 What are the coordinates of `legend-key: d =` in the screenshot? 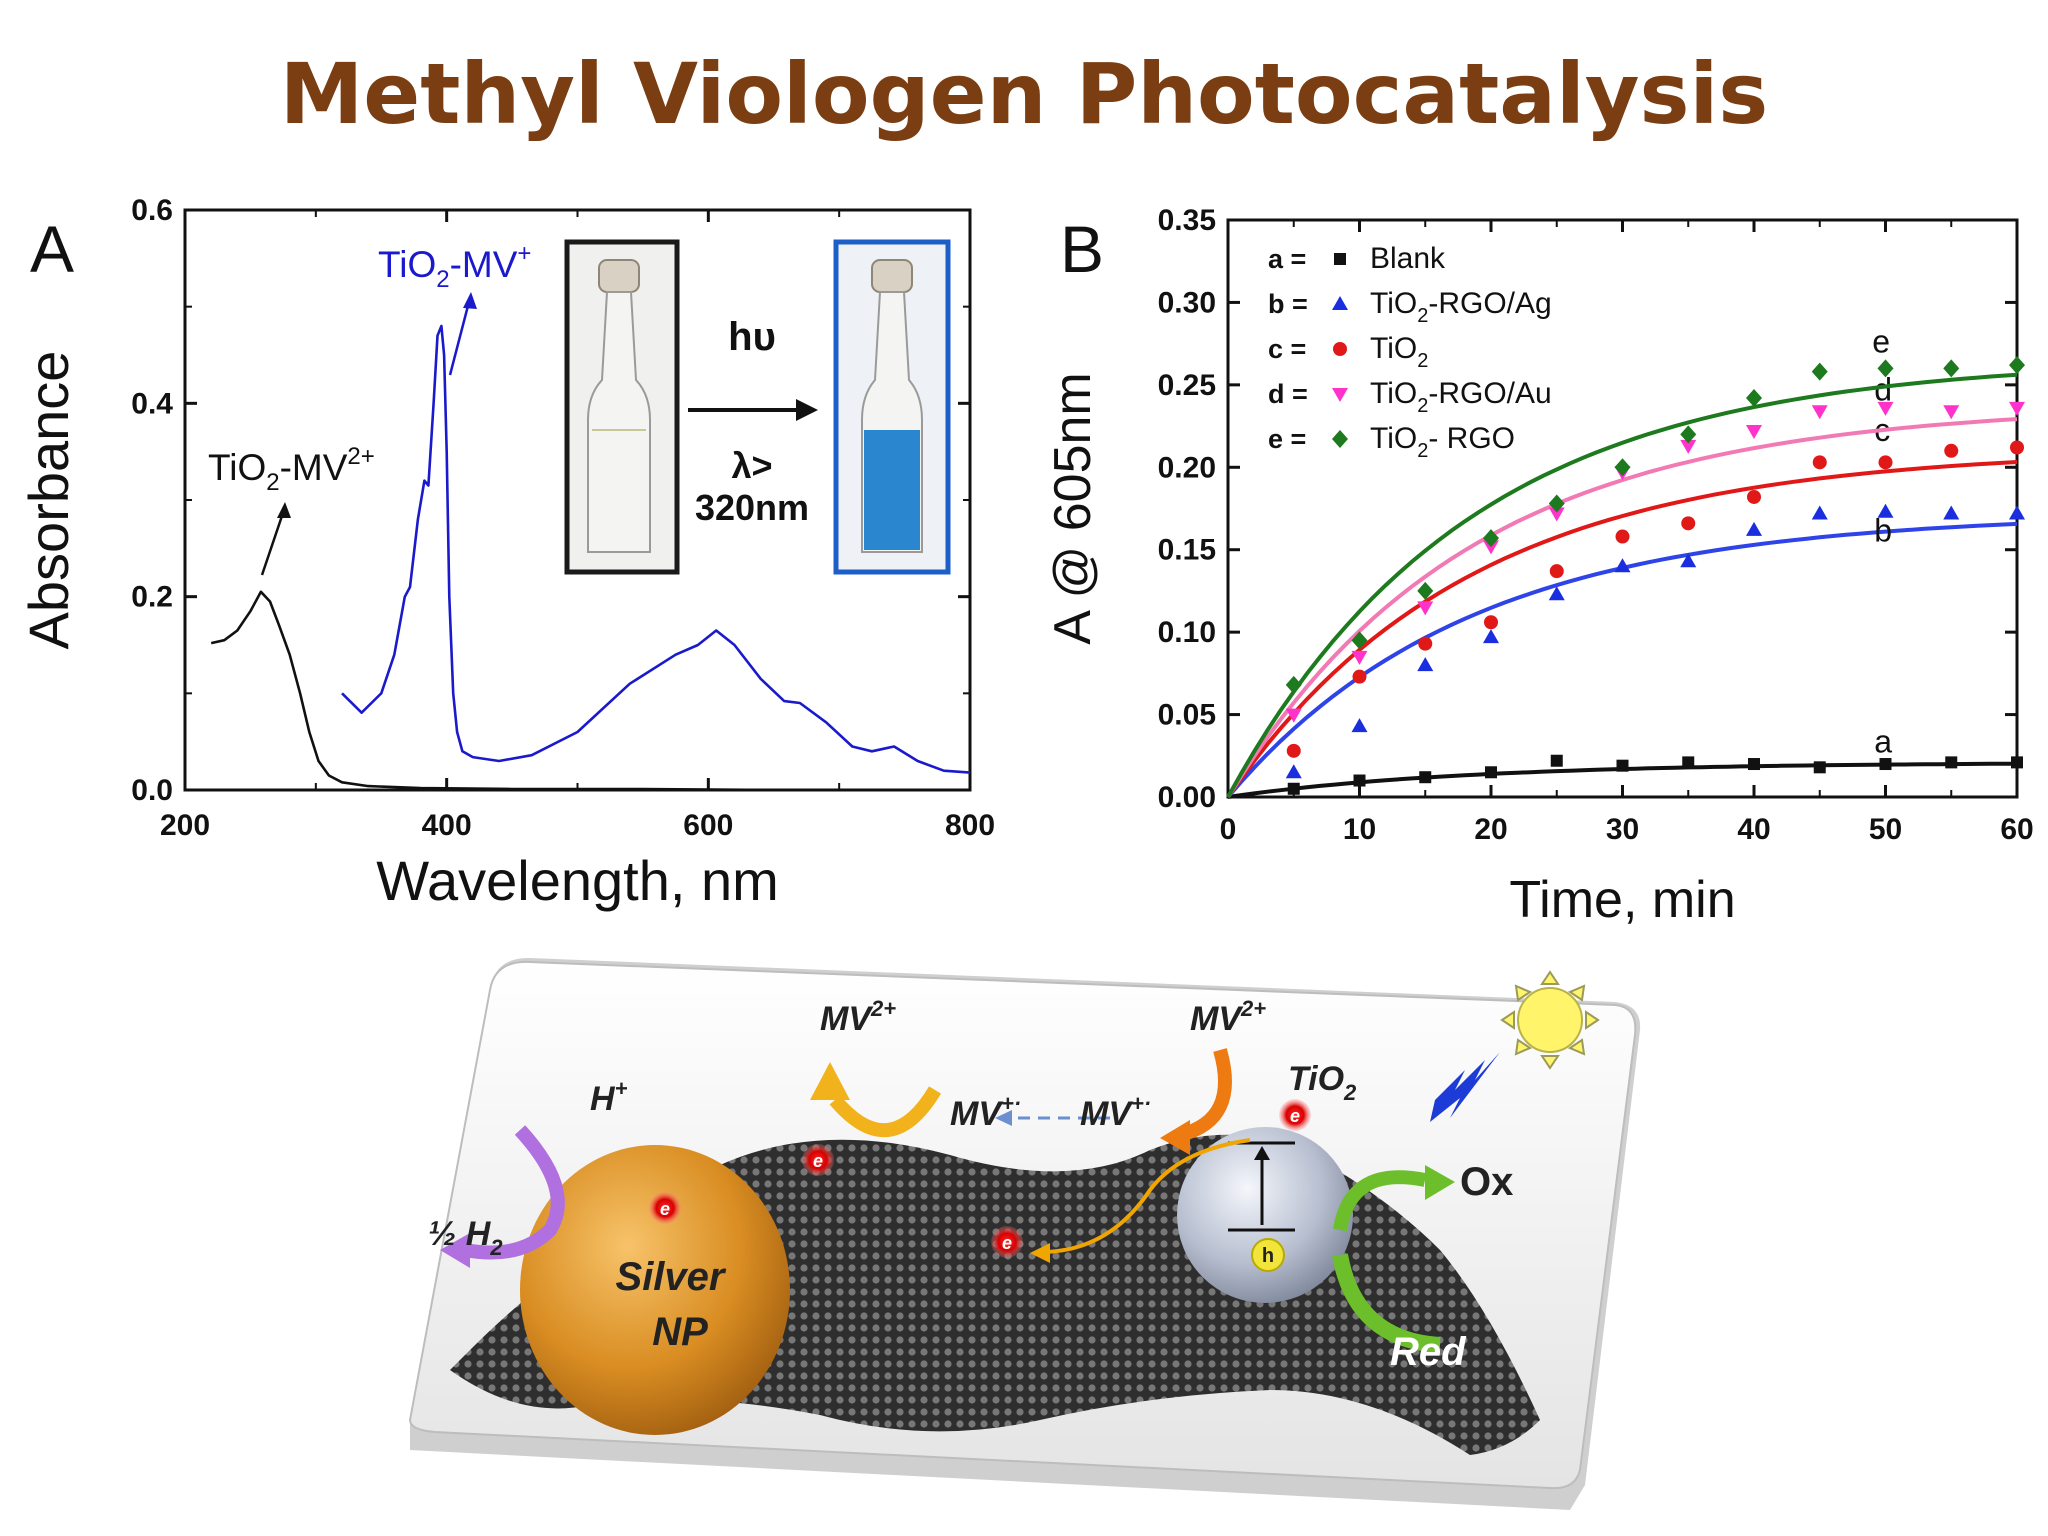 It's located at (1288, 394).